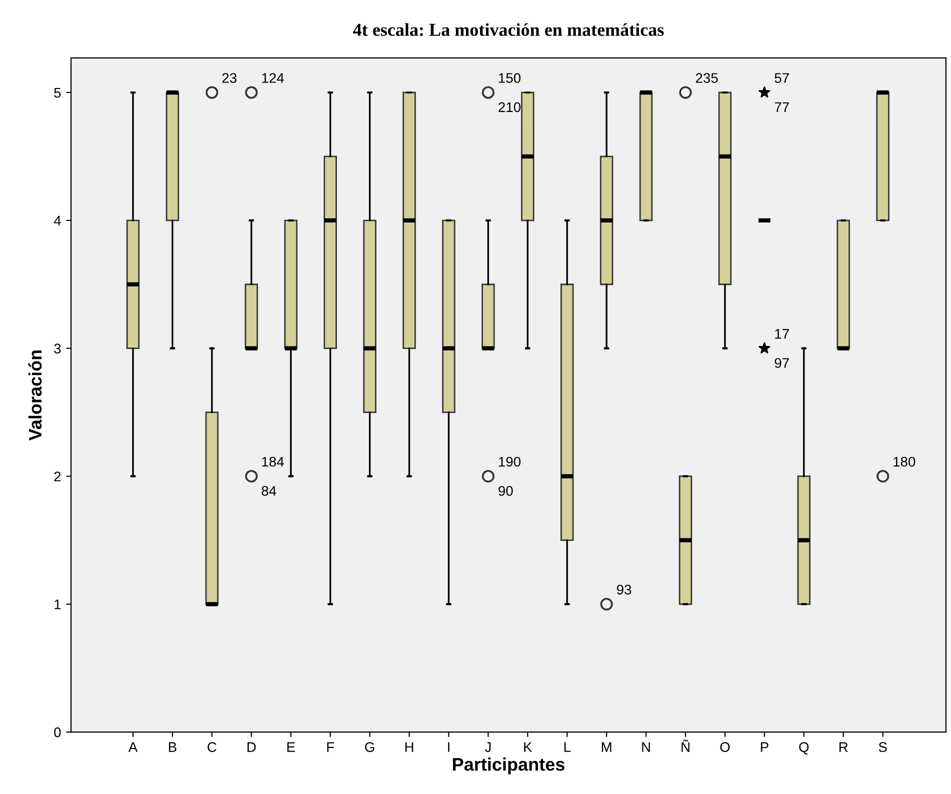 The height and width of the screenshot is (794, 951). Describe the element at coordinates (781, 107) in the screenshot. I see `annotation: 77` at that location.